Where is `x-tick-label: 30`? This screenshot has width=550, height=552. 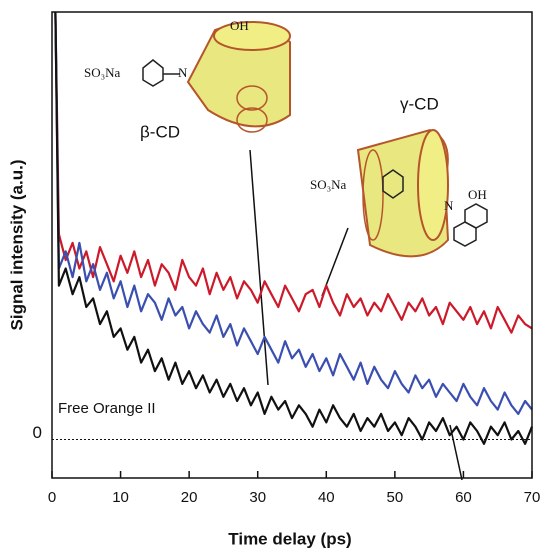 x-tick-label: 30 is located at coordinates (257, 497).